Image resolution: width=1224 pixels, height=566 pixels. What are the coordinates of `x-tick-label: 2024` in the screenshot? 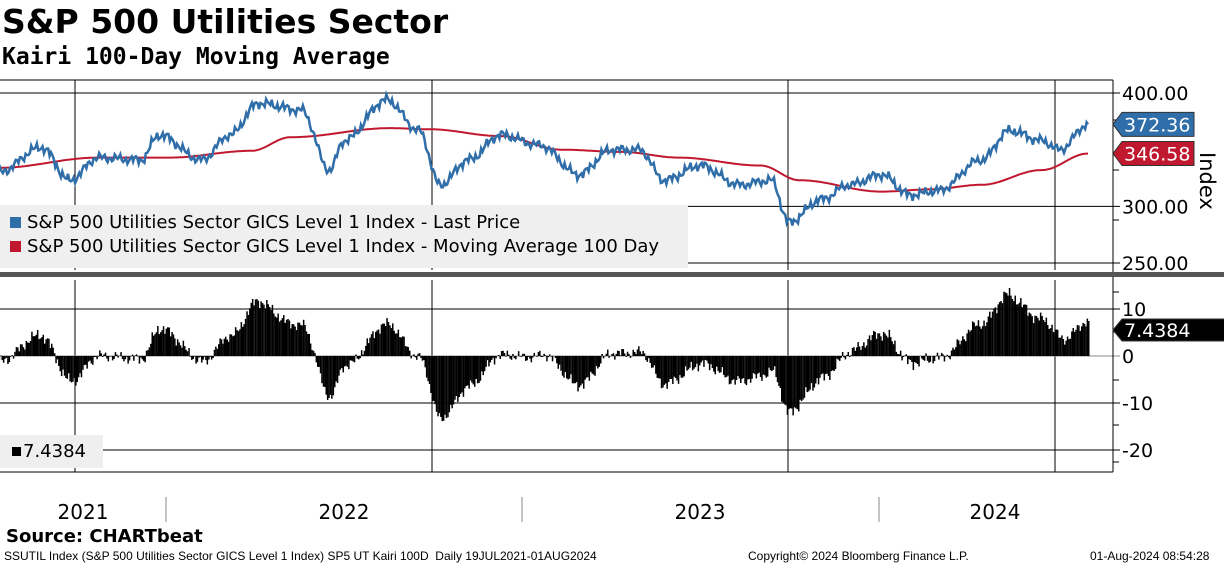 It's located at (995, 512).